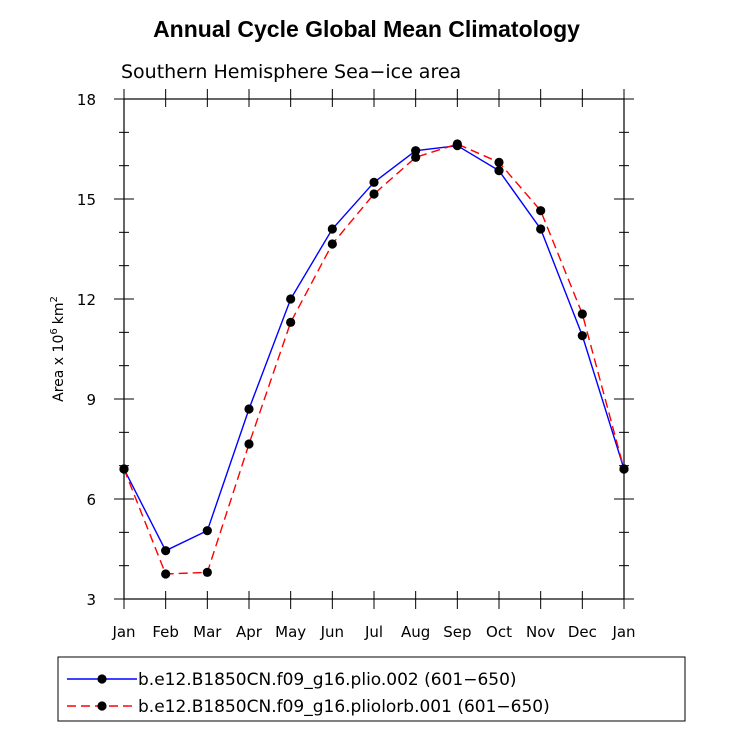 The image size is (733, 744). Describe the element at coordinates (86, 100) in the screenshot. I see `y-tick-label: 18` at that location.